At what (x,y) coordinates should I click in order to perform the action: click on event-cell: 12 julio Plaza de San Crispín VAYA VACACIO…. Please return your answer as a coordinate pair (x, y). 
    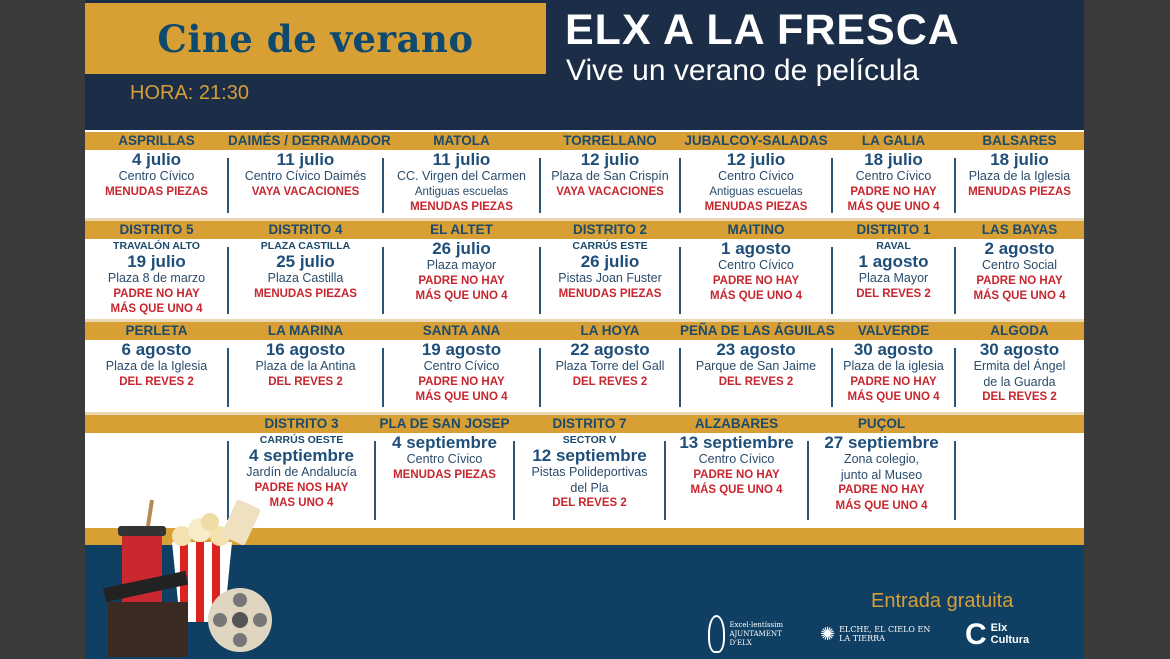
    Looking at the image, I should click on (610, 175).